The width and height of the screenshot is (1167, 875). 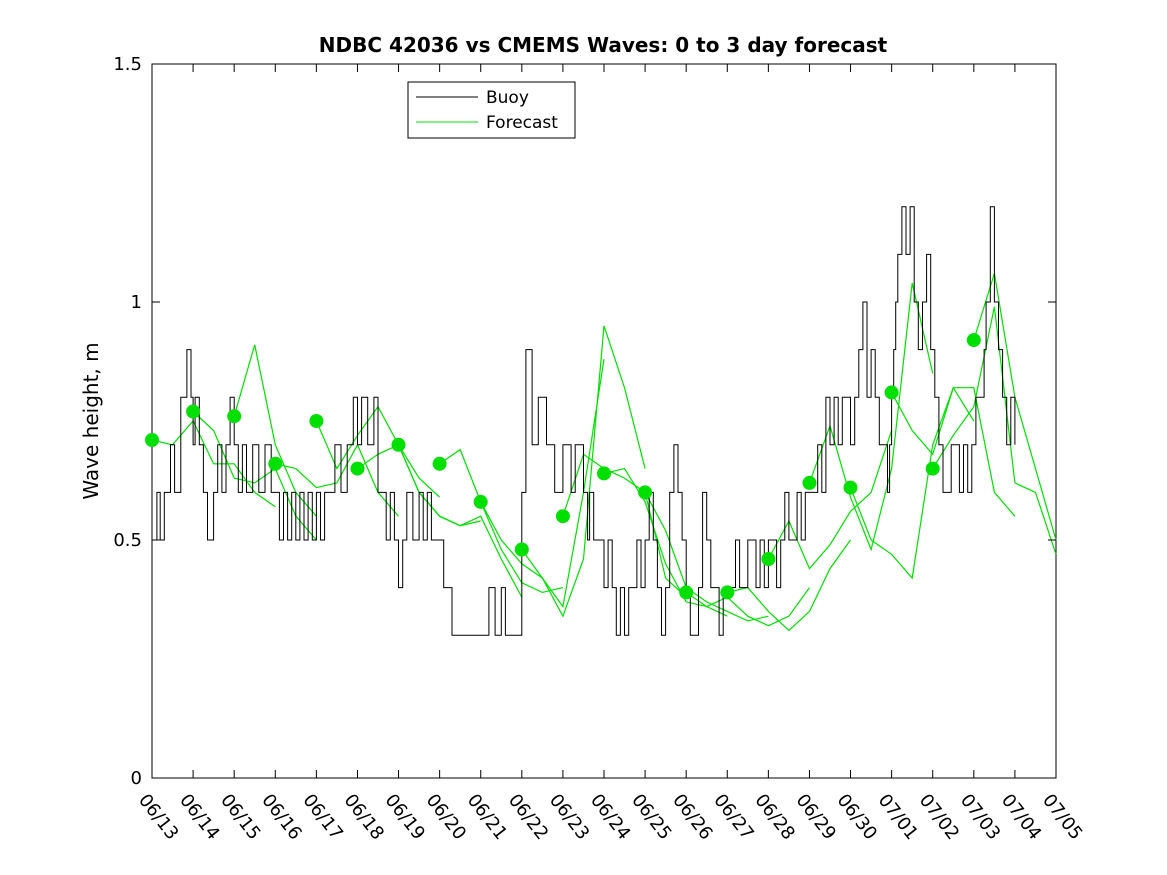 I want to click on x-tick-label: 06/26, so click(x=692, y=817).